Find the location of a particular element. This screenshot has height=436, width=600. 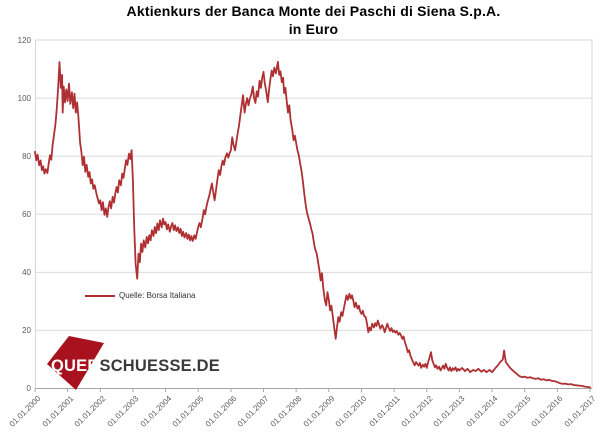

y-axis-tick-label: 100 is located at coordinates (24, 98).